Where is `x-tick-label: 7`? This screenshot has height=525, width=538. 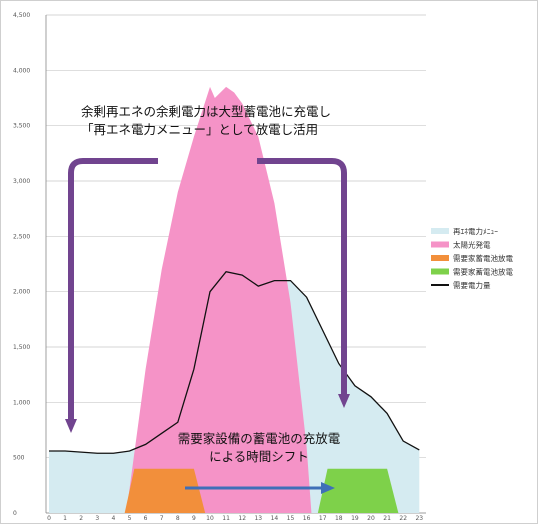
x-tick-label: 7 is located at coordinates (162, 518).